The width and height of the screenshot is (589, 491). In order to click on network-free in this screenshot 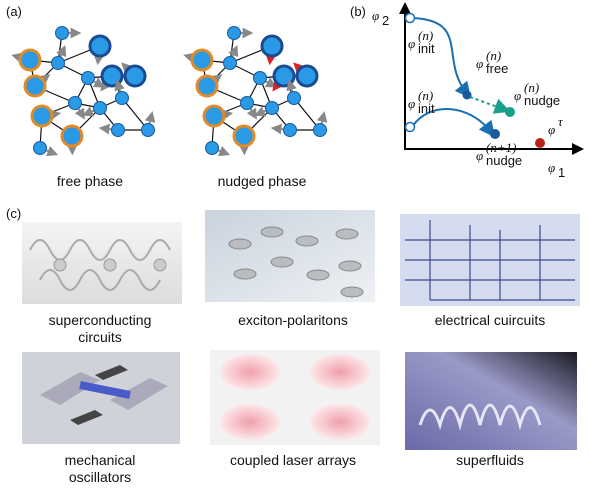, I will do `click(83, 91)`.